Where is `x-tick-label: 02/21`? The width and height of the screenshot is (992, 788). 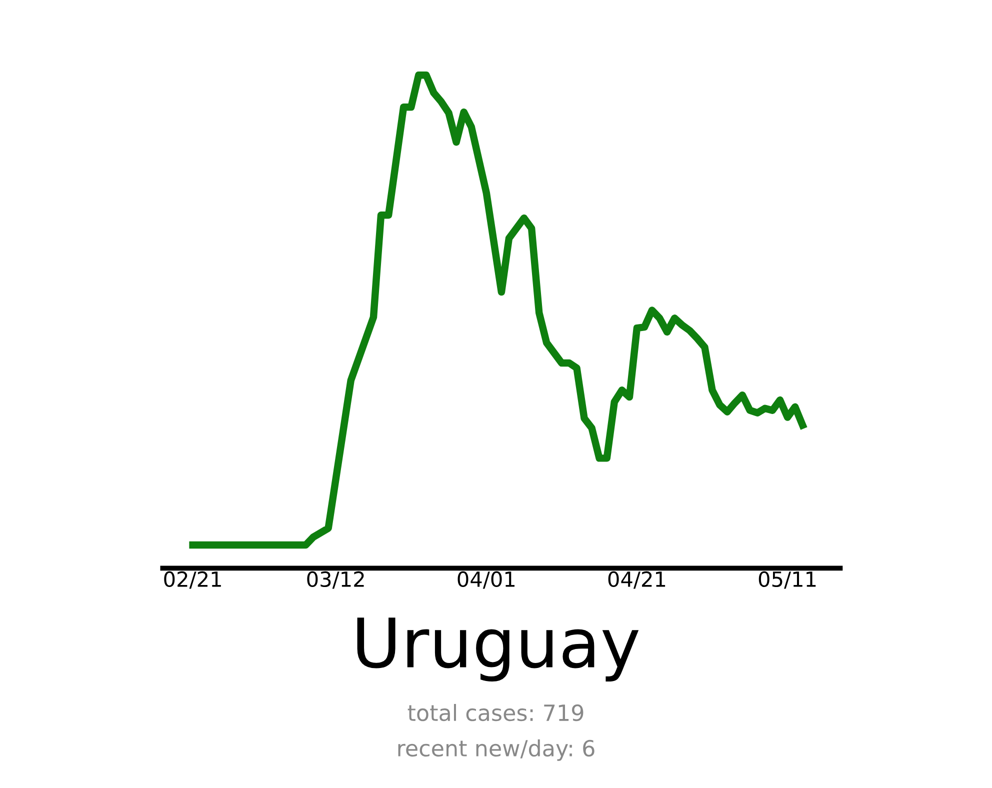 x-tick-label: 02/21 is located at coordinates (192, 580).